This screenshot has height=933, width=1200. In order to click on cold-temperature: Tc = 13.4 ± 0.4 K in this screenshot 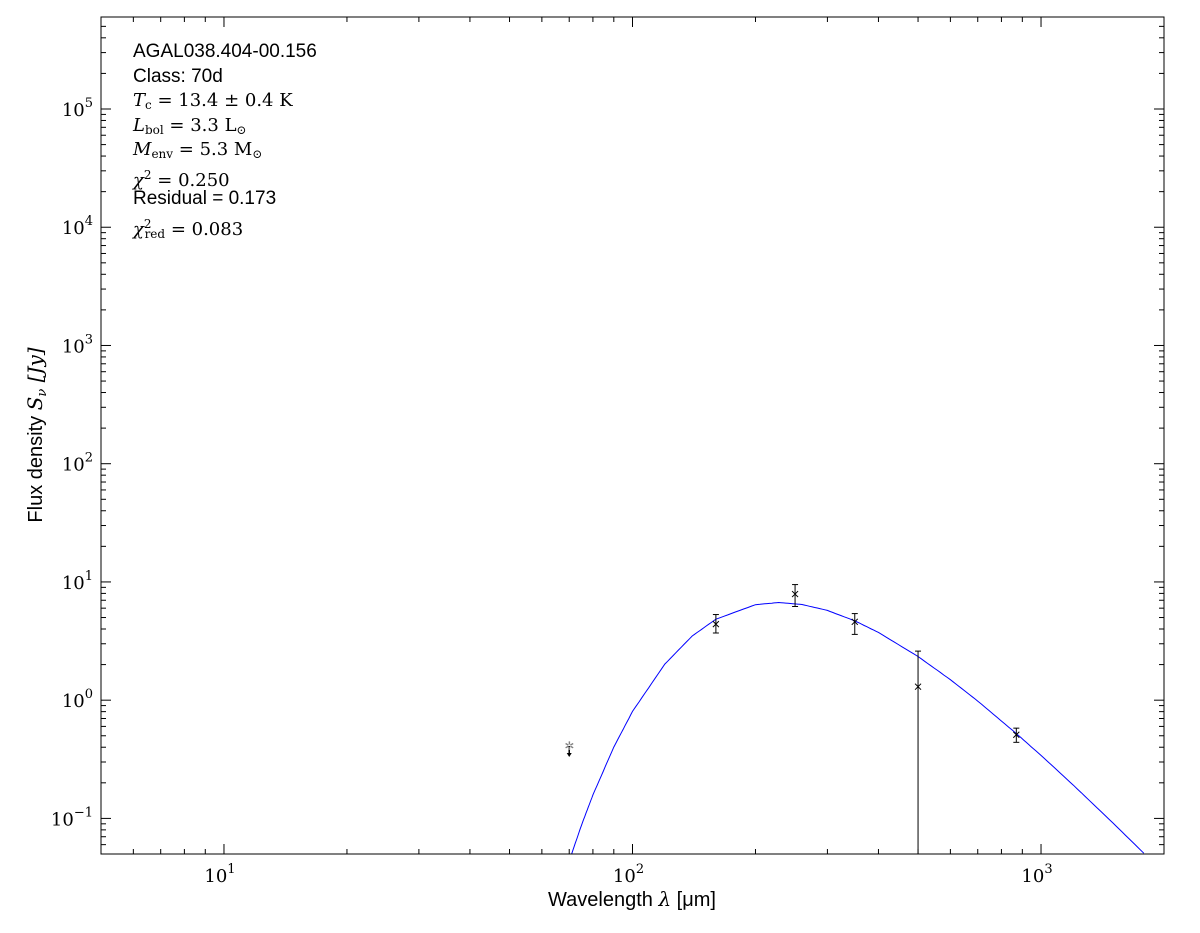, I will do `click(213, 101)`.